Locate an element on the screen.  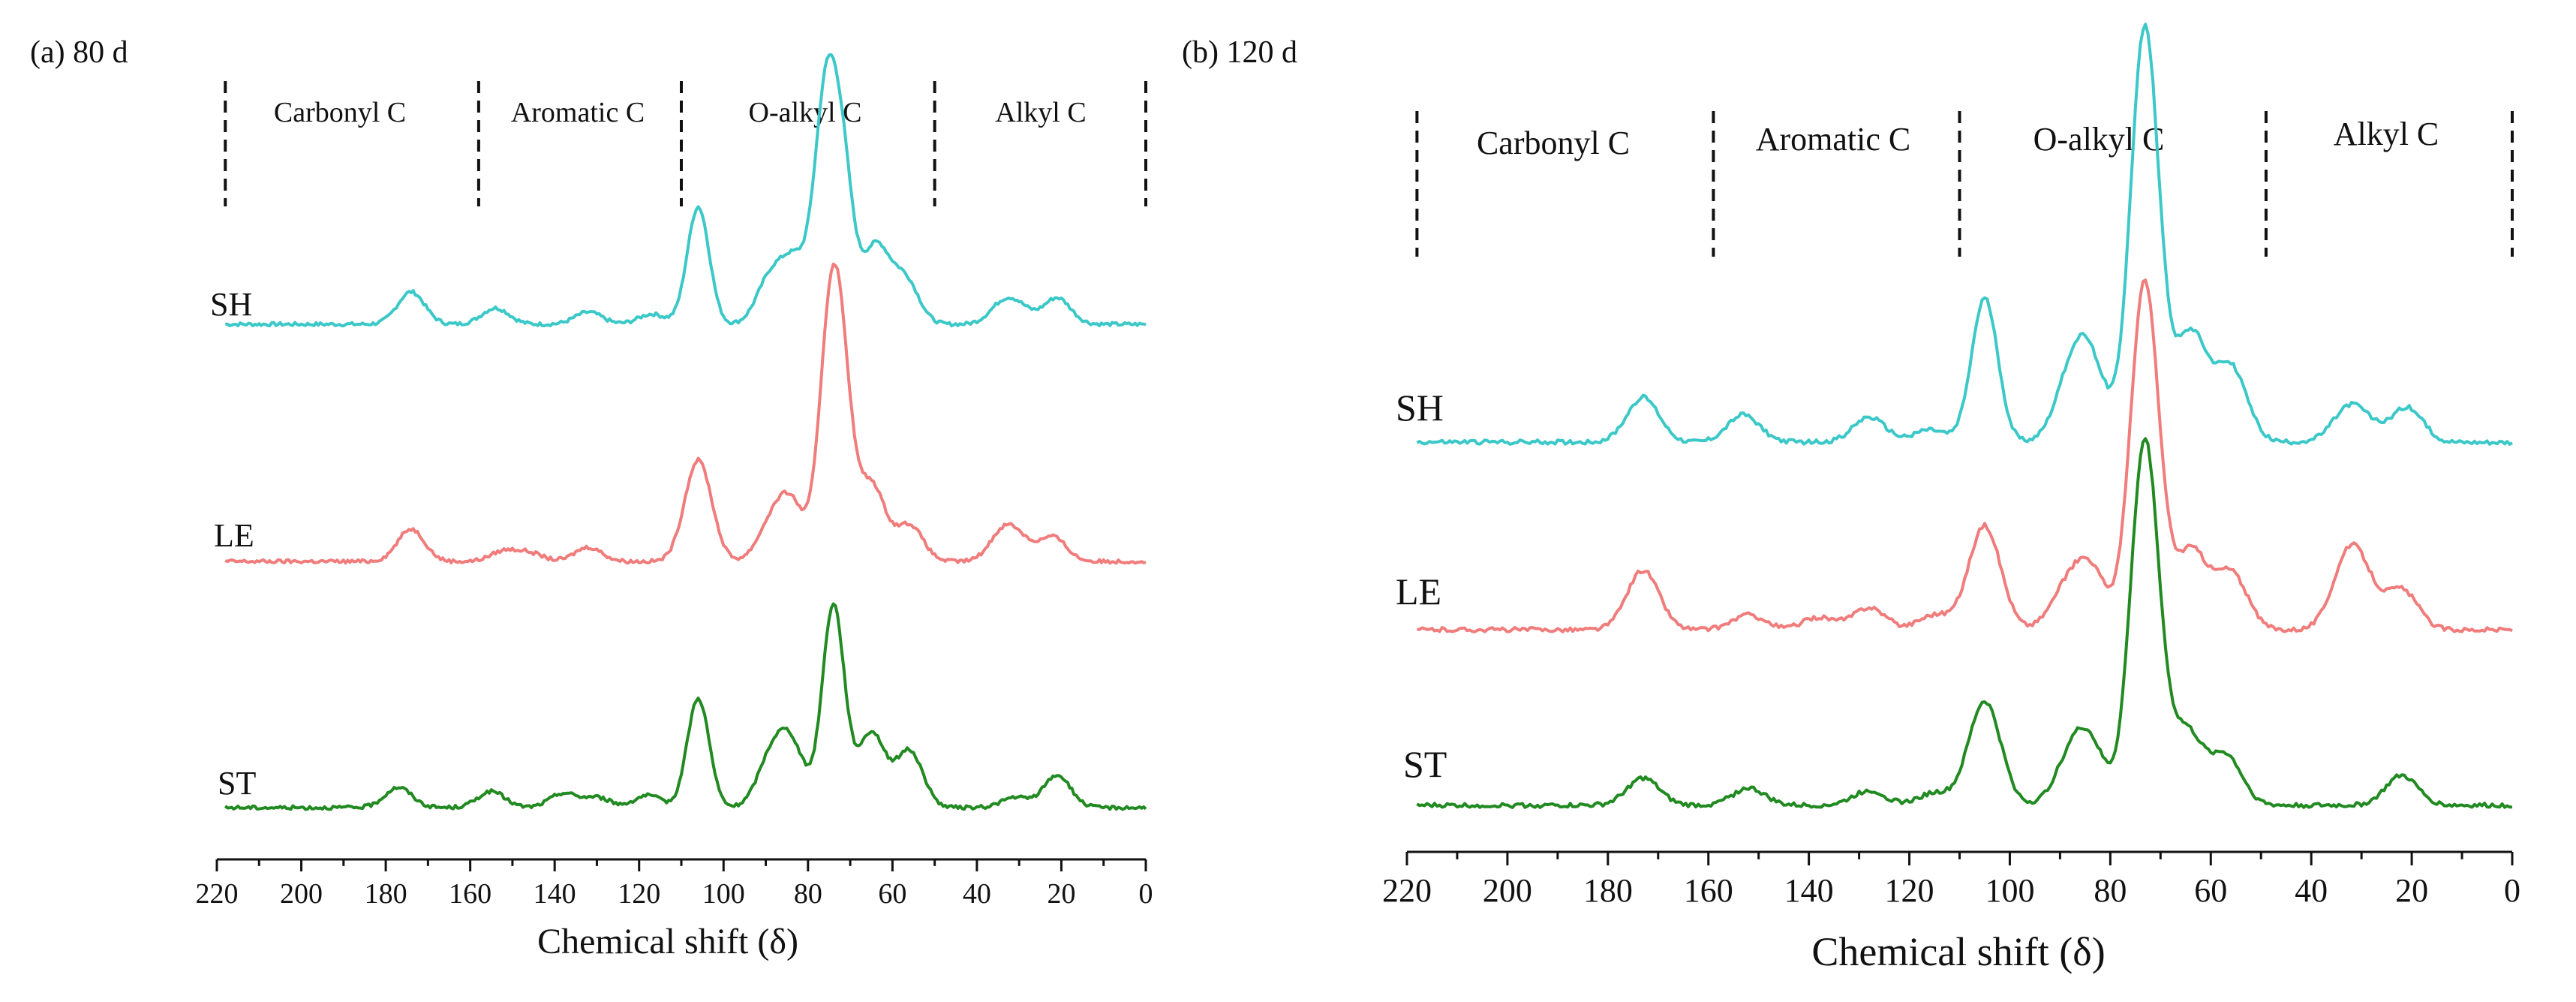
region-label-o-alkyl-c: O-alkyl C is located at coordinates (2099, 139).